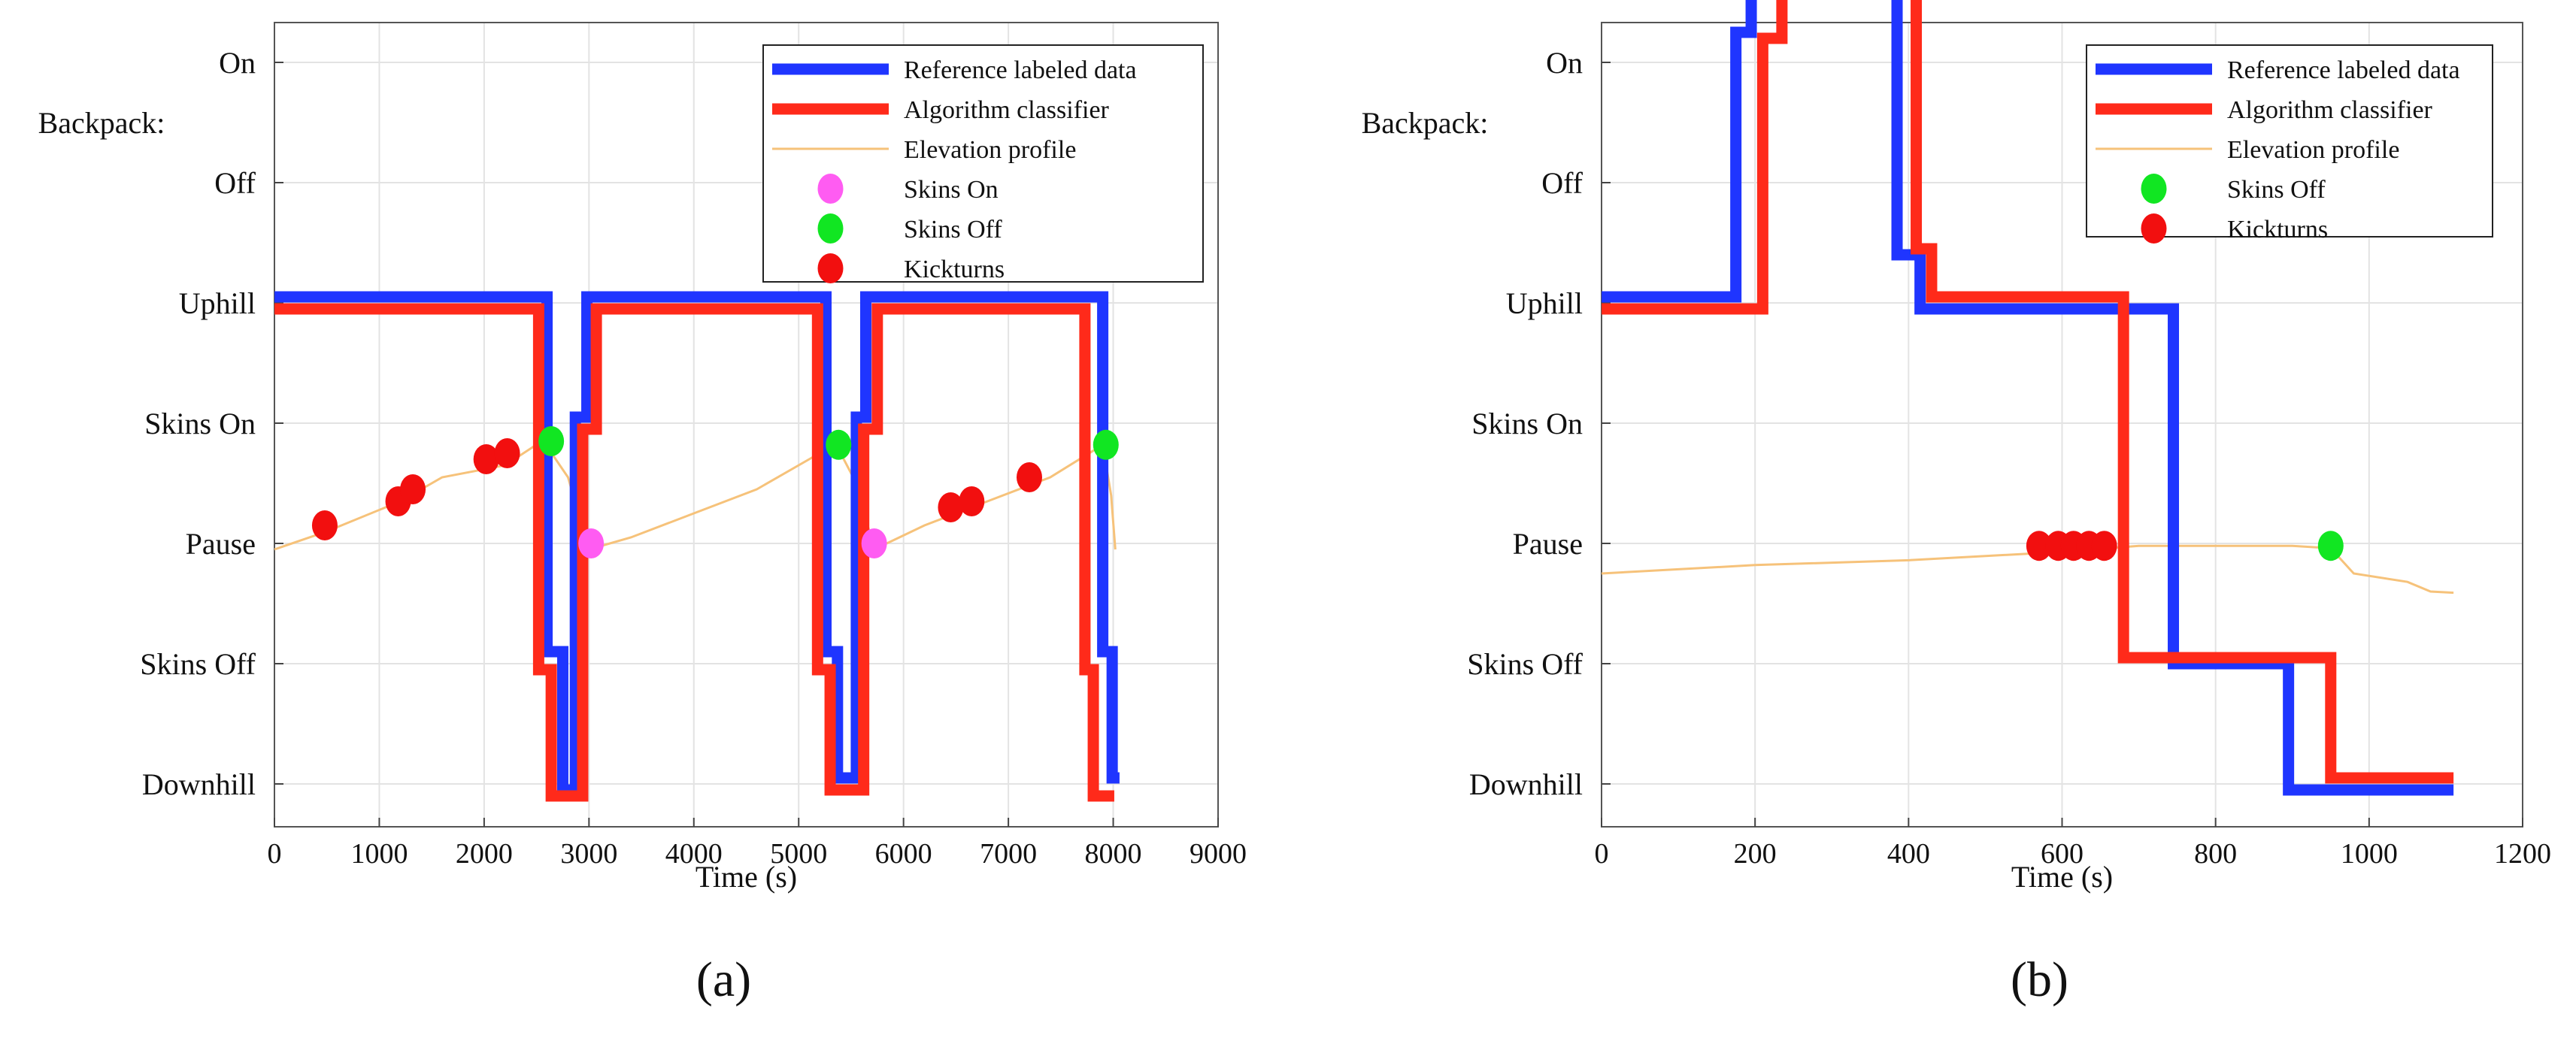 The width and height of the screenshot is (2576, 1047). Describe the element at coordinates (1008, 854) in the screenshot. I see `x-tick-label: 7000` at that location.